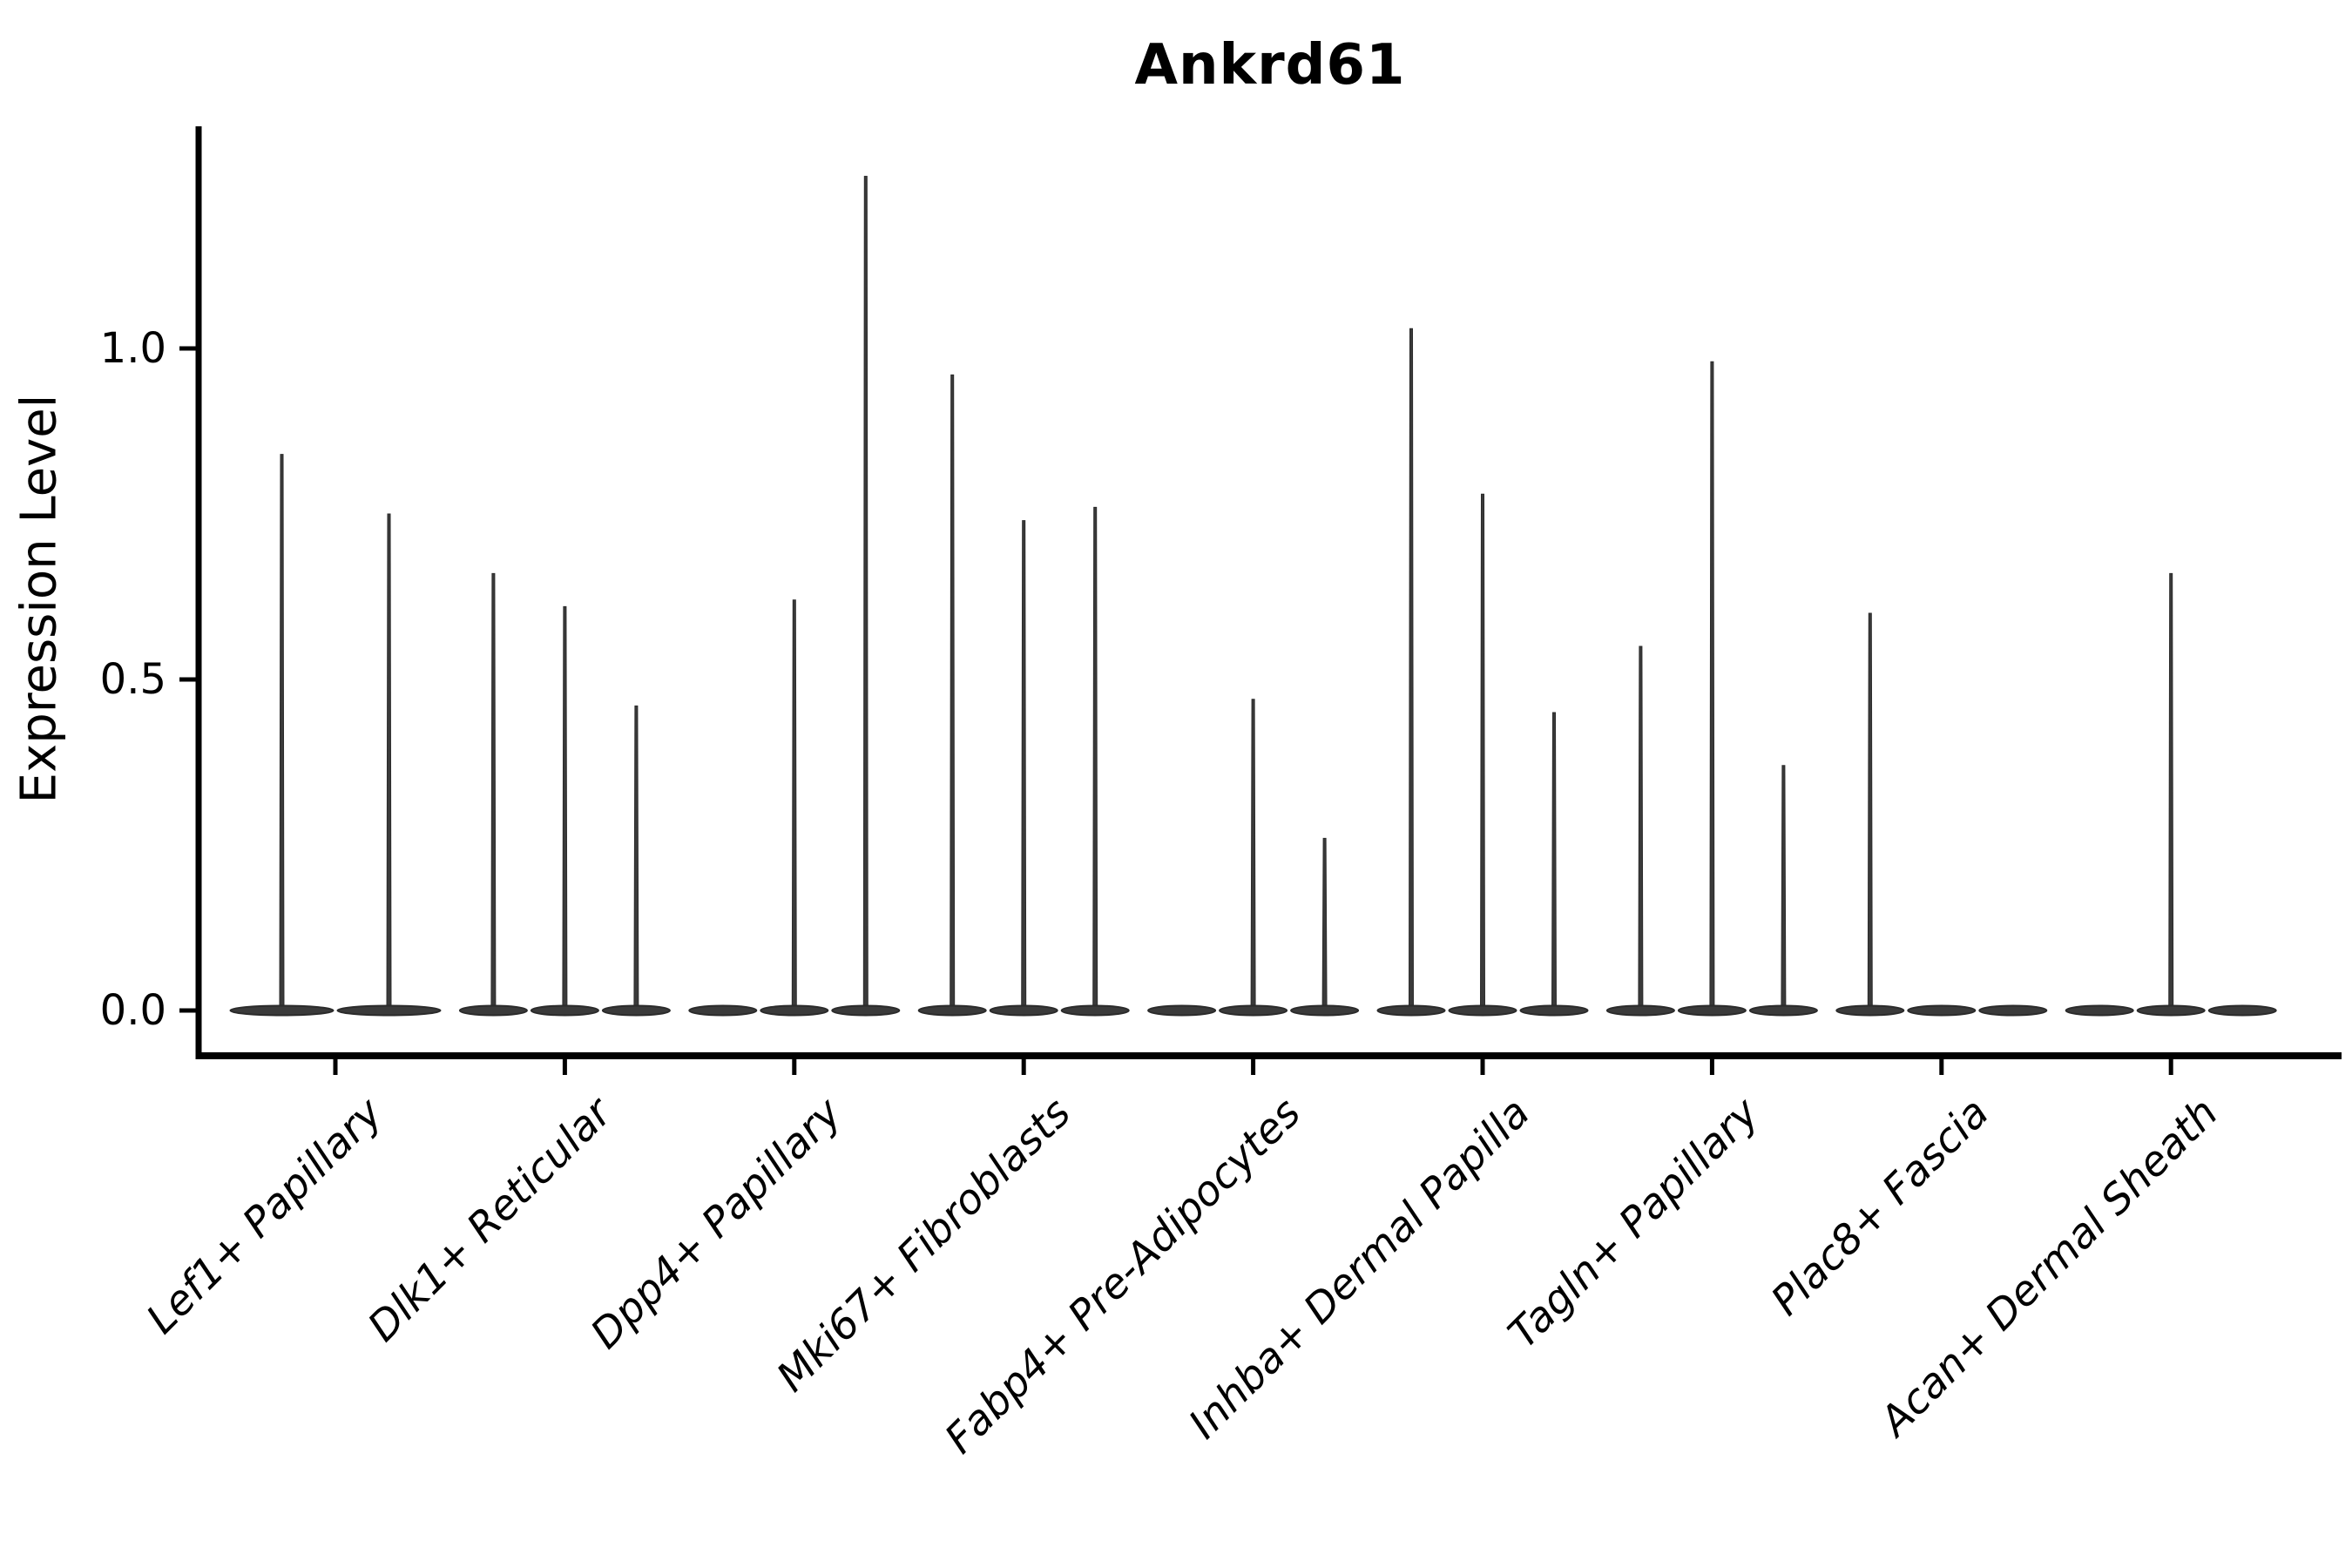 This screenshot has height=1568, width=2352. Describe the element at coordinates (132, 1011) in the screenshot. I see `y-tick-label: 0.0` at that location.